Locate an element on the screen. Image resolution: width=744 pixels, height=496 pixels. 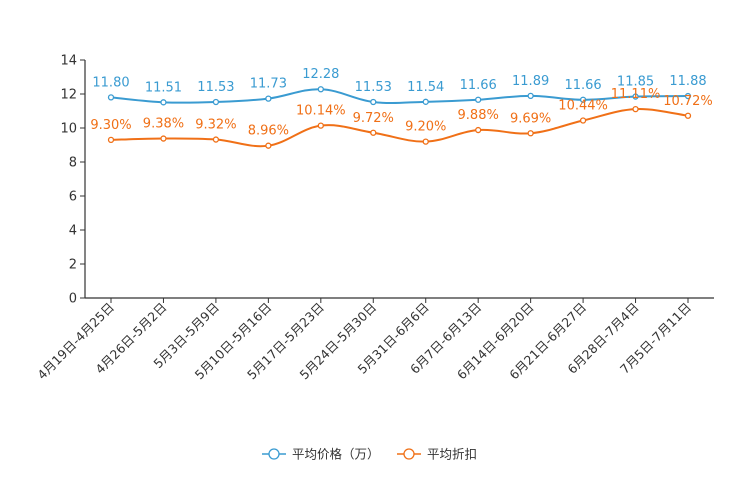
y-tick-label: 14 is located at coordinates (68, 61).